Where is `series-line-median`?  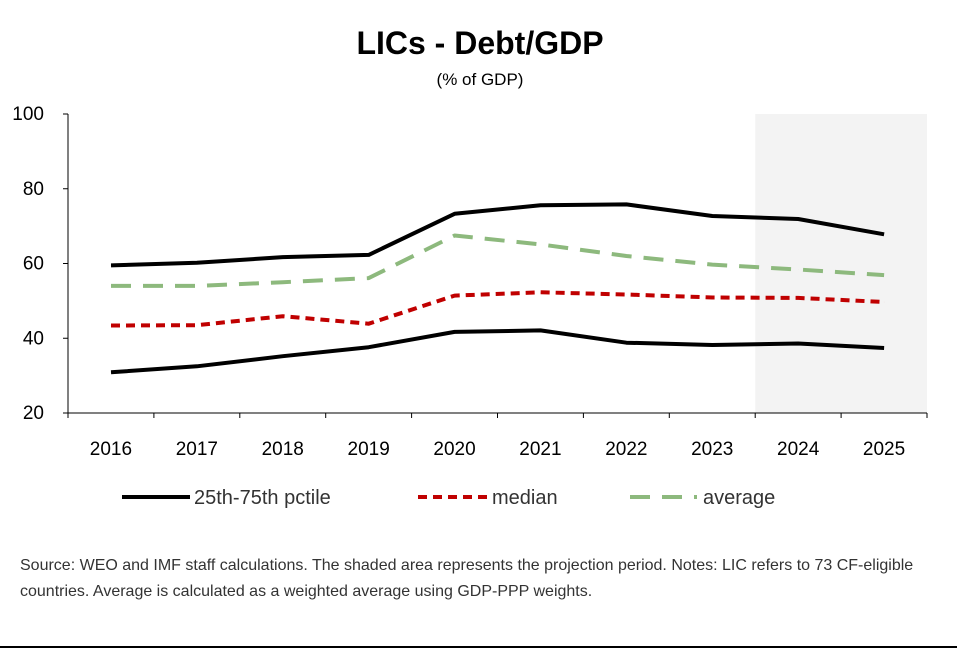 series-line-median is located at coordinates (497, 309).